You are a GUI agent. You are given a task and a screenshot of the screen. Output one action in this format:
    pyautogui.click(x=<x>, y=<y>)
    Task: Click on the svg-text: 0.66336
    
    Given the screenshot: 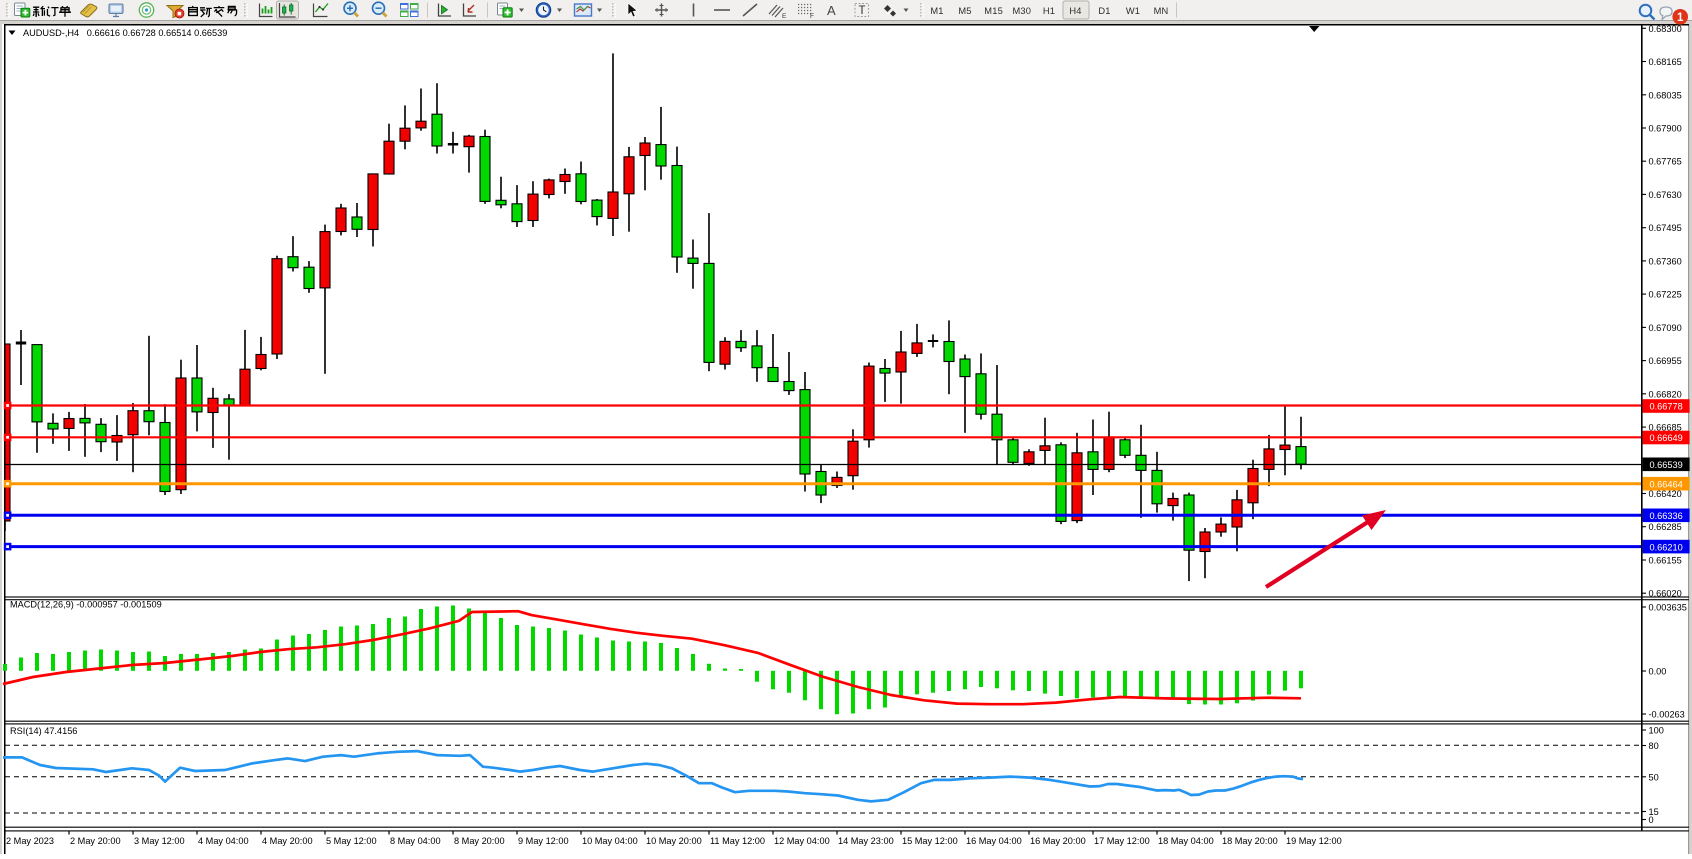 What is the action you would take?
    pyautogui.click(x=1666, y=516)
    